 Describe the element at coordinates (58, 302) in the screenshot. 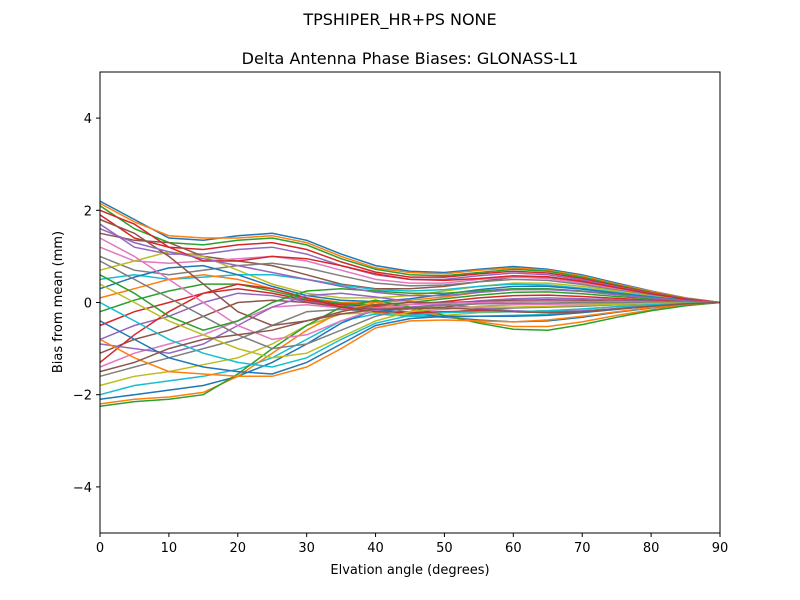

I see `y-axis-label: Bias from mean (mm)` at that location.